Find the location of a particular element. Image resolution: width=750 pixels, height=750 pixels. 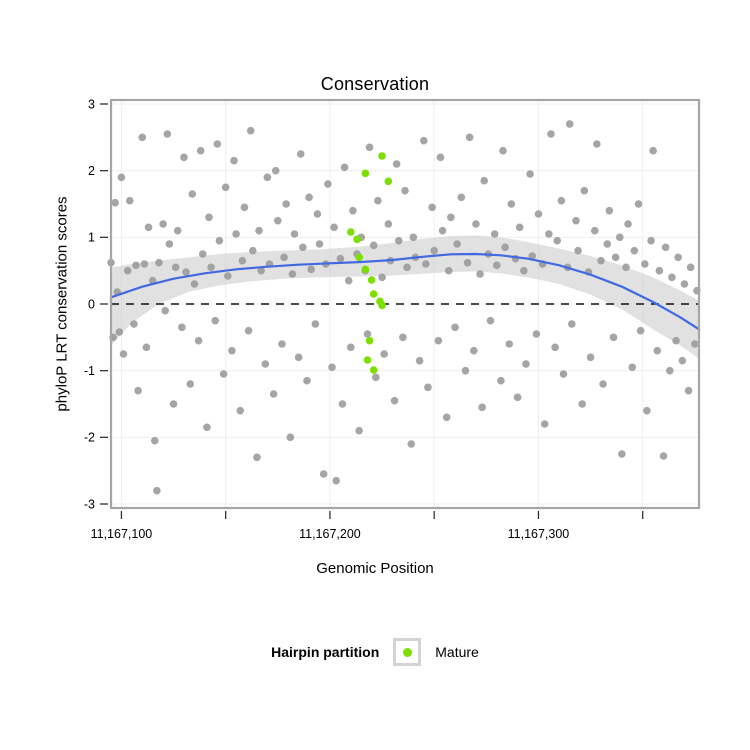

legend-key-box is located at coordinates (407, 652).